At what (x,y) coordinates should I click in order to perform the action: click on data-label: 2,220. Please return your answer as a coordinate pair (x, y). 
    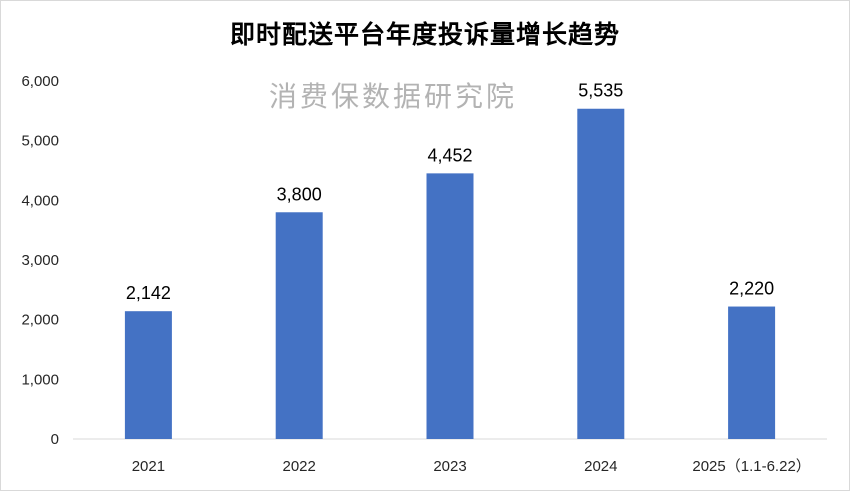
    Looking at the image, I should click on (751, 289).